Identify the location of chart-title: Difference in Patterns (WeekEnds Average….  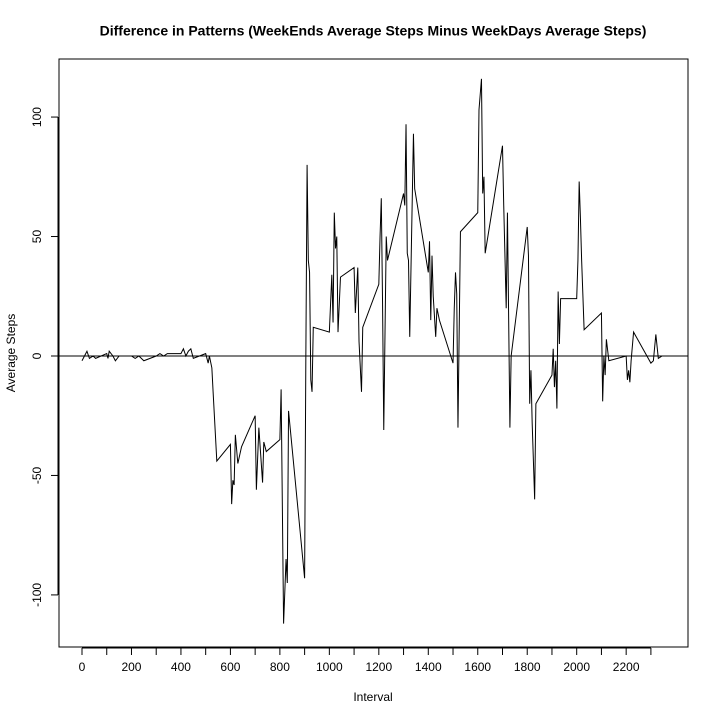
(373, 31).